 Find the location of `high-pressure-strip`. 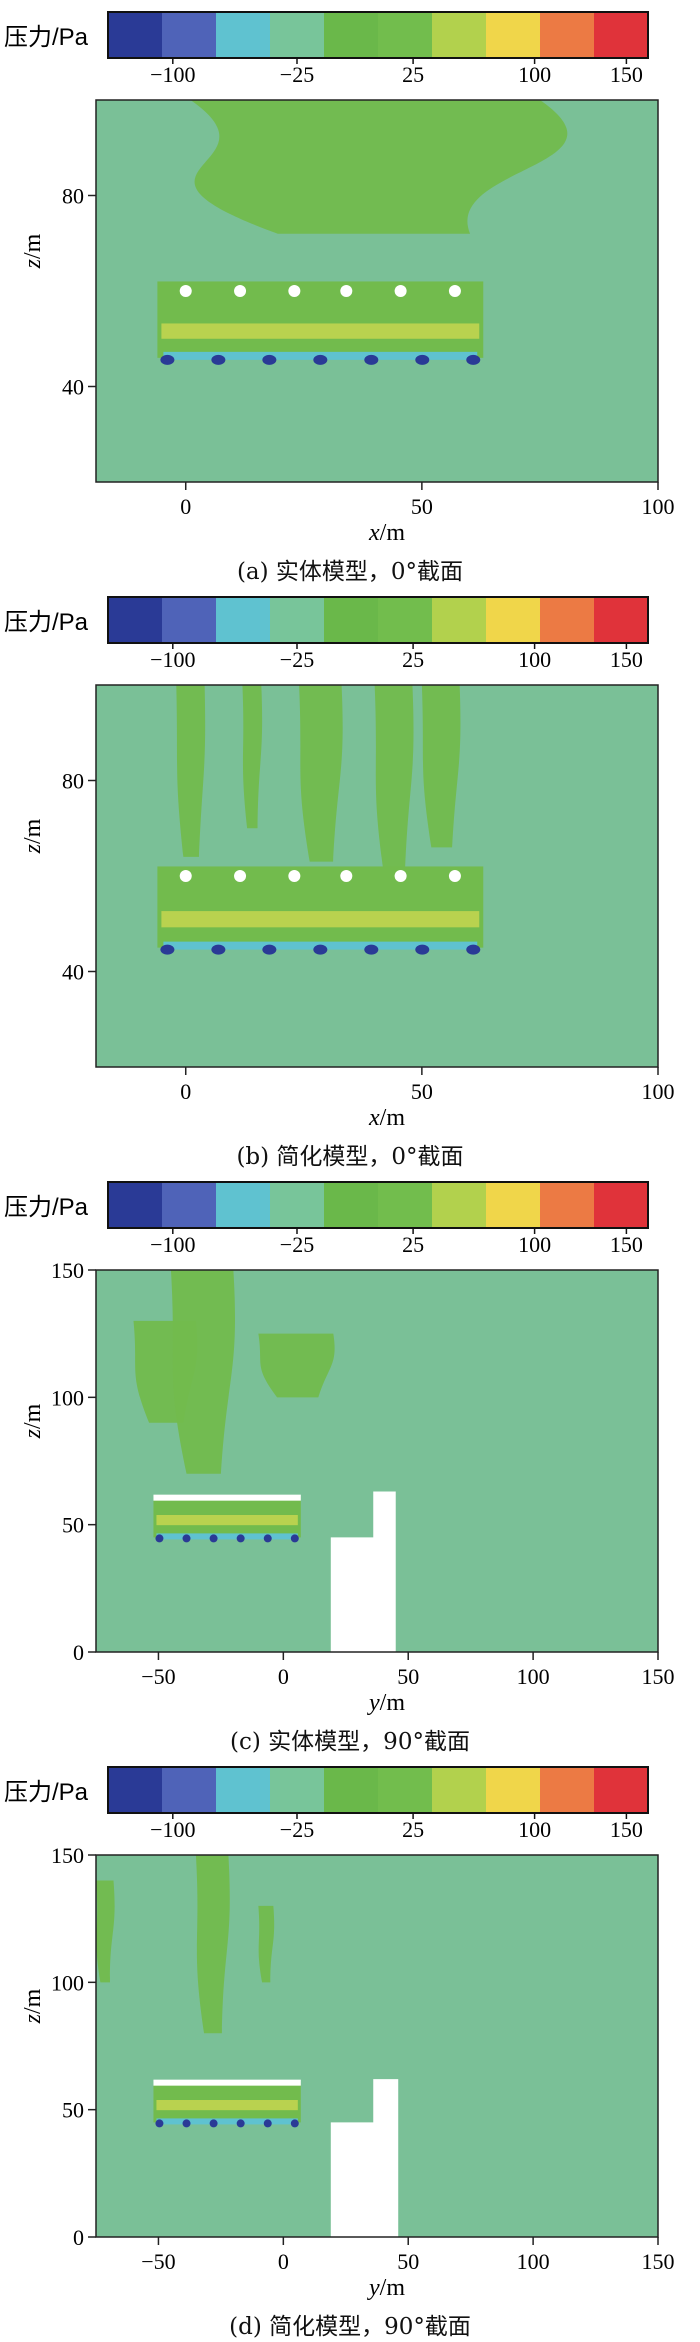

high-pressure-strip is located at coordinates (320, 331).